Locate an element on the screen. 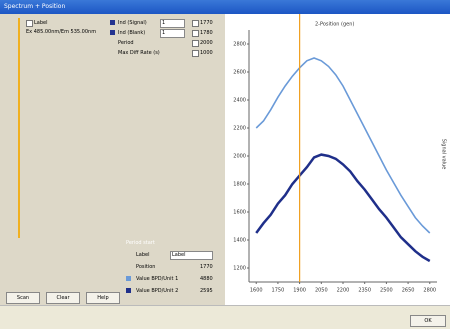  option-value: 1770 is located at coordinates (206, 23).